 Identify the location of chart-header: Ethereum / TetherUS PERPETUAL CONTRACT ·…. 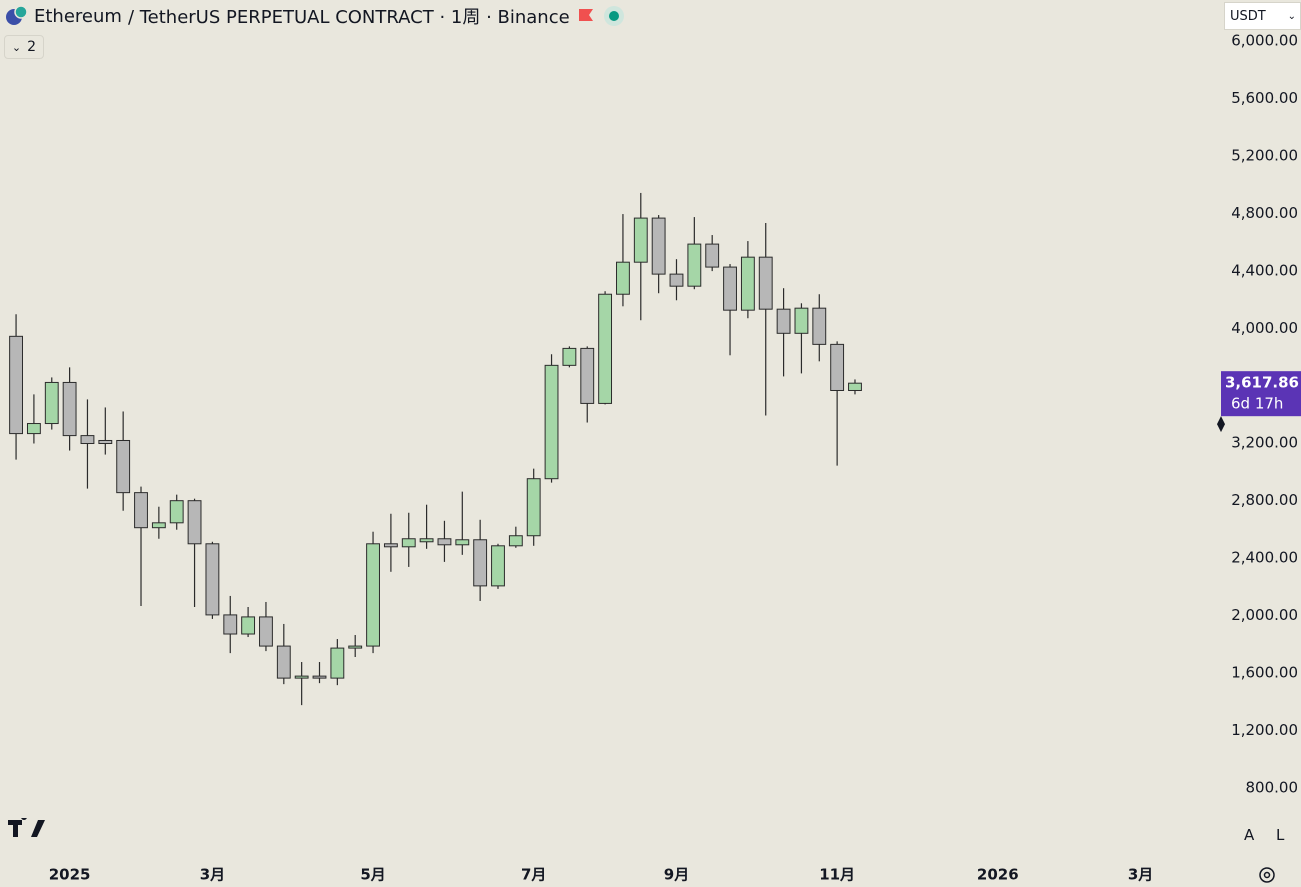
(315, 16).